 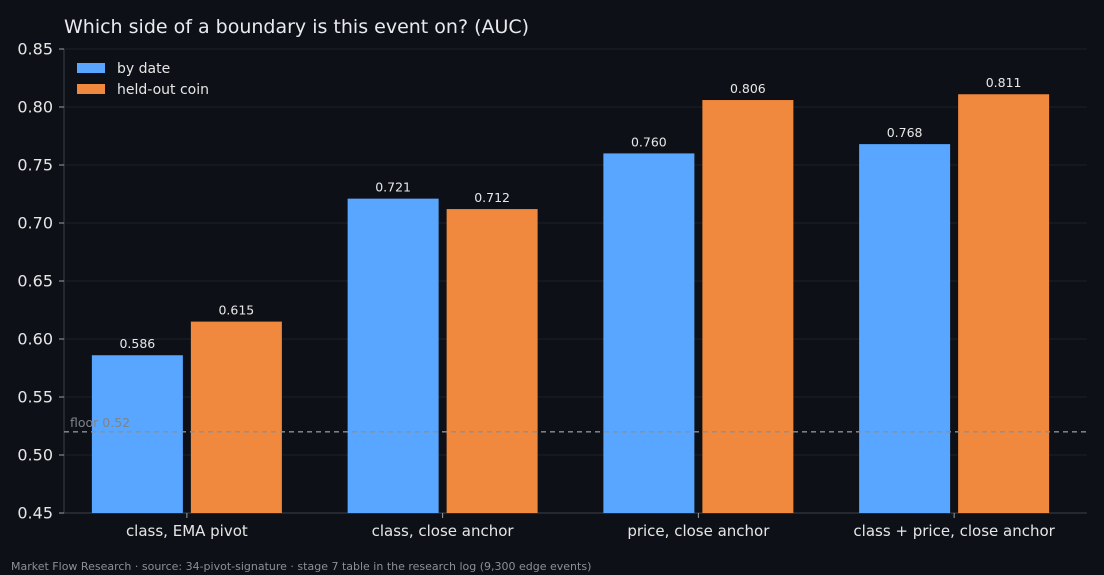 What do you see at coordinates (649, 141) in the screenshot?
I see `bar-value-label: 0.760` at bounding box center [649, 141].